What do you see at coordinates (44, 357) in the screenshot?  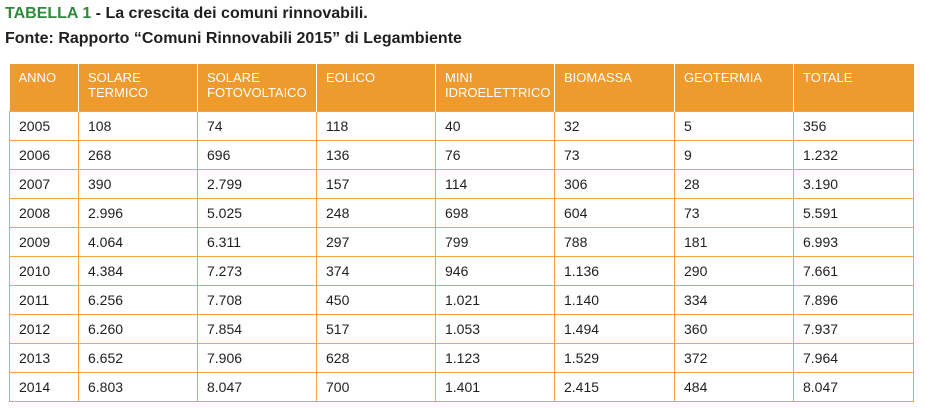 I see `year-cell: 2013` at bounding box center [44, 357].